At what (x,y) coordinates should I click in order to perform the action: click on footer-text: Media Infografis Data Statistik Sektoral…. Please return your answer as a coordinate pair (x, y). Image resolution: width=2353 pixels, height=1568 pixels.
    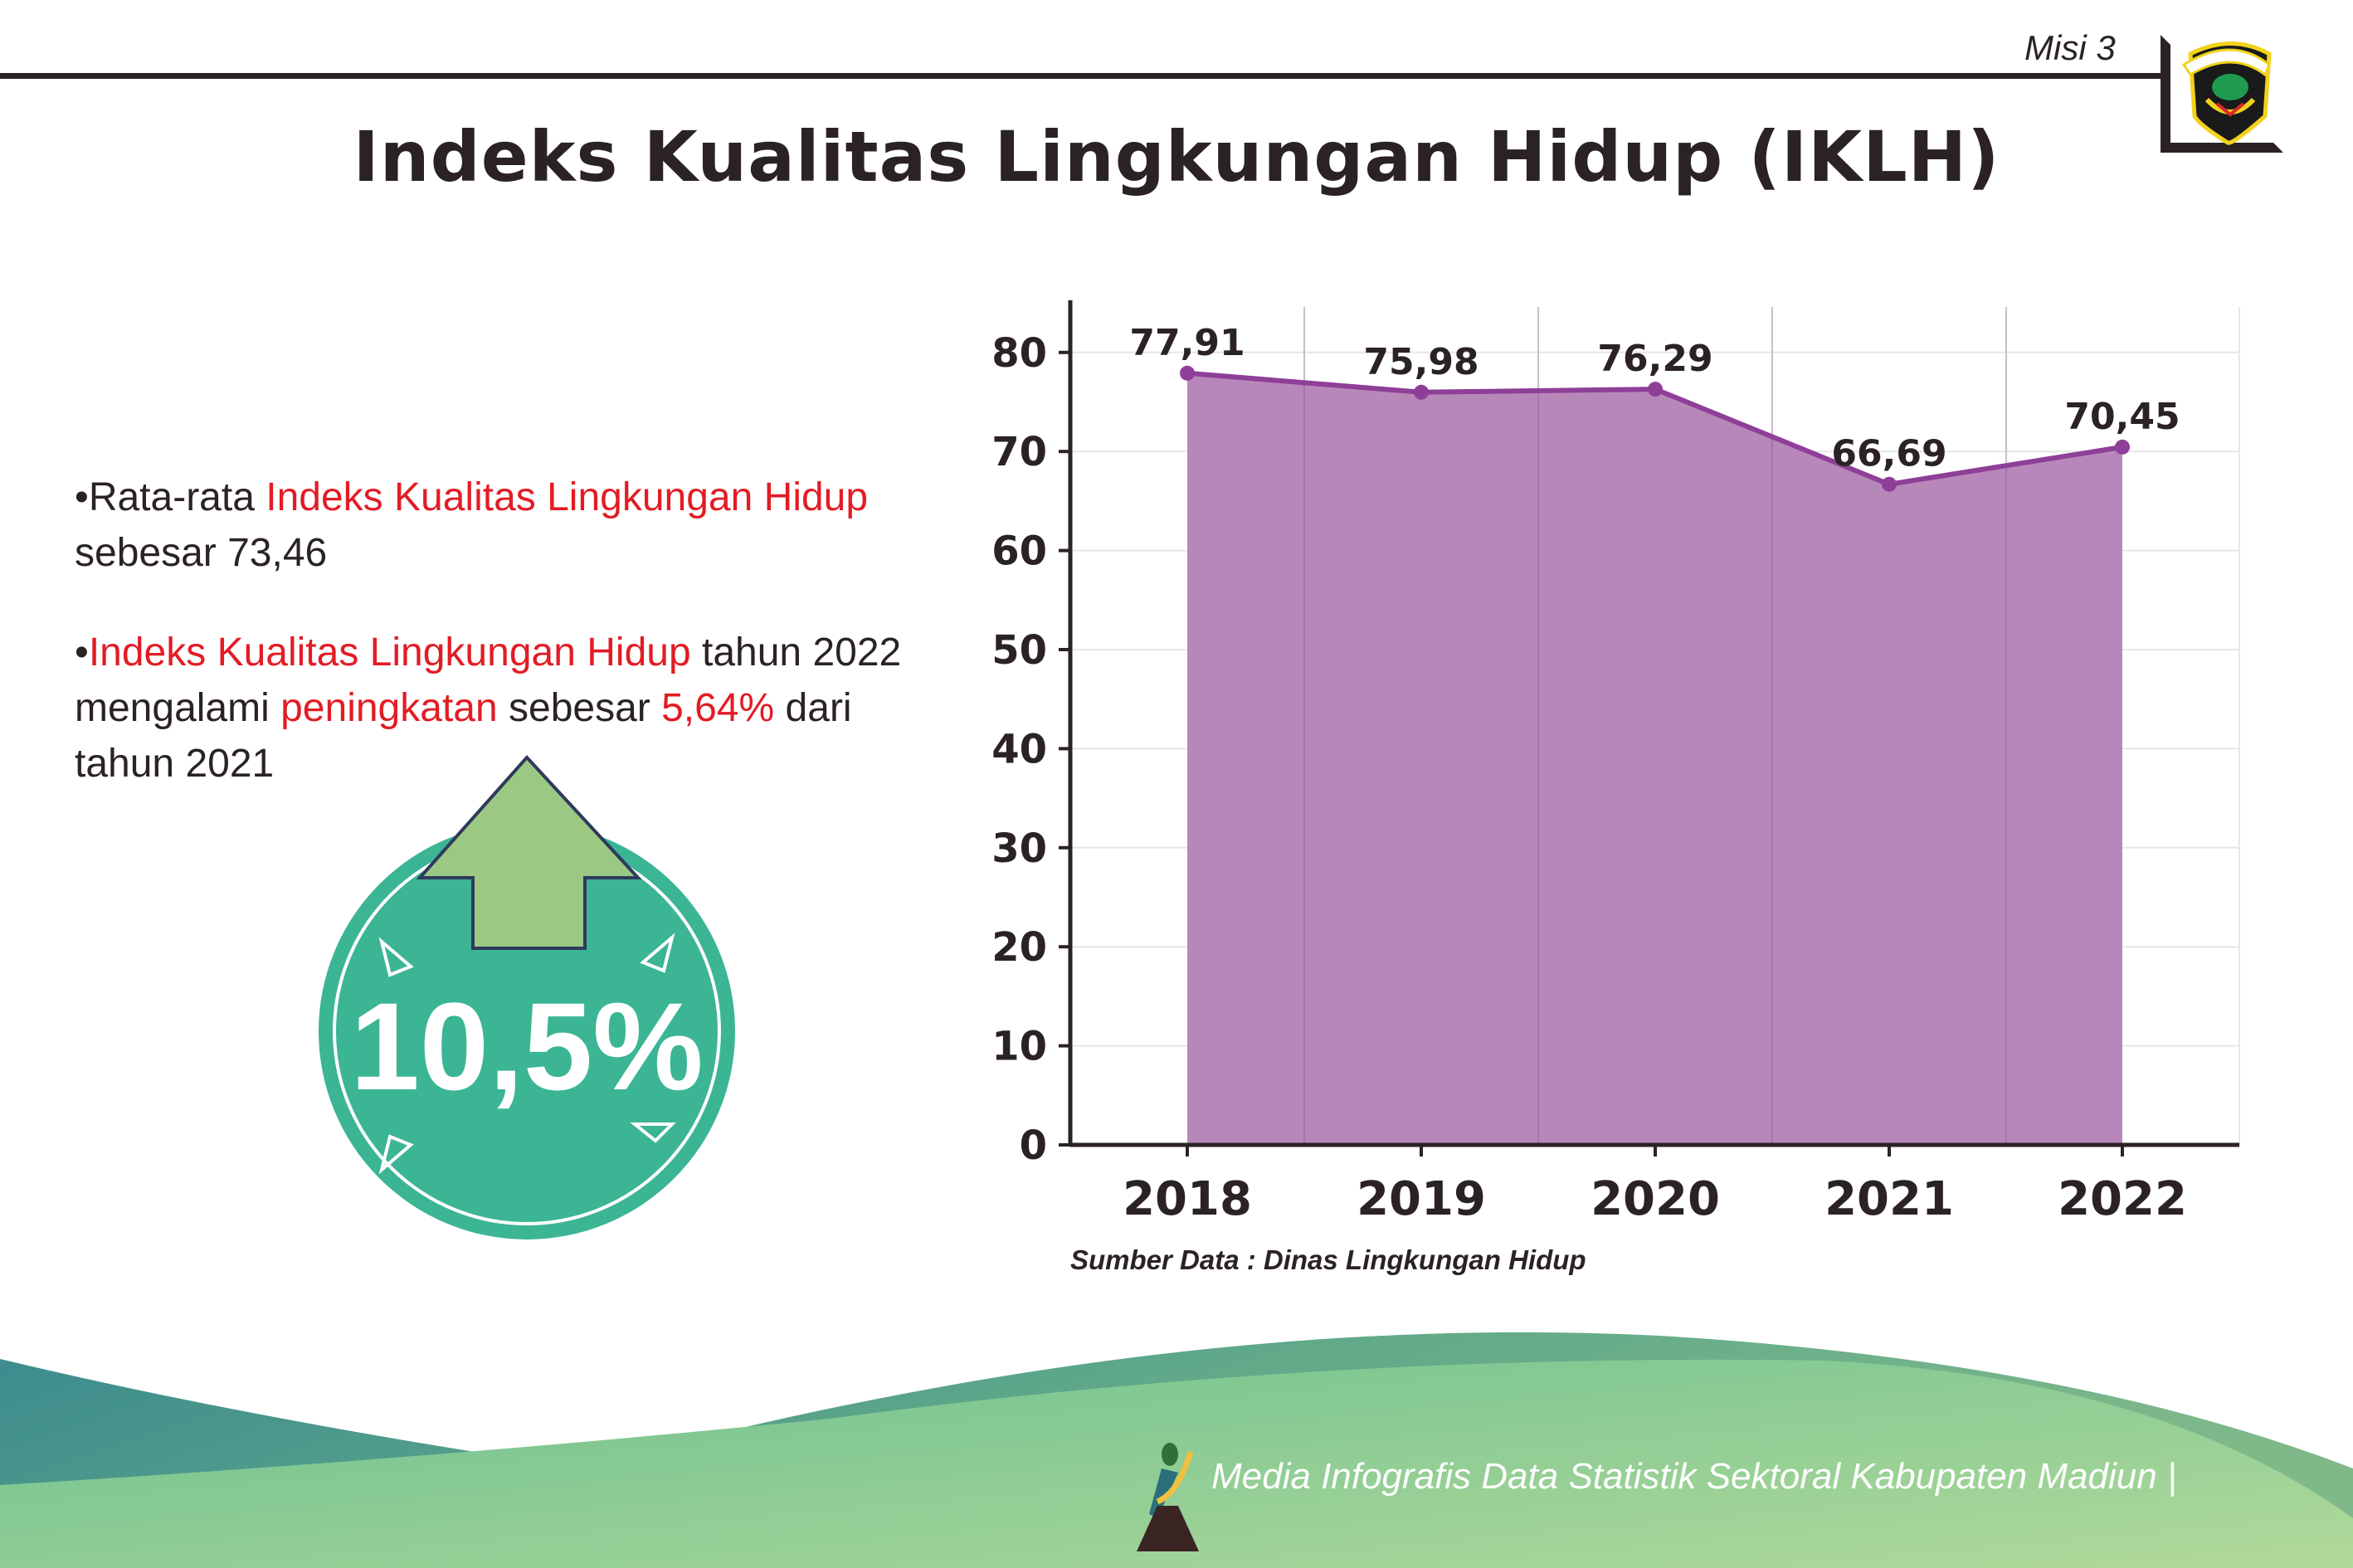
    Looking at the image, I should click on (1694, 1476).